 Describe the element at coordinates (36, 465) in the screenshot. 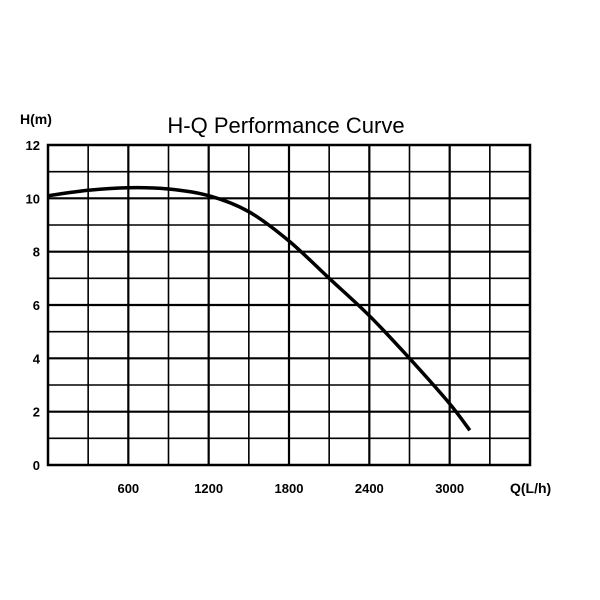

I see `y-tick-label-0: 0` at that location.